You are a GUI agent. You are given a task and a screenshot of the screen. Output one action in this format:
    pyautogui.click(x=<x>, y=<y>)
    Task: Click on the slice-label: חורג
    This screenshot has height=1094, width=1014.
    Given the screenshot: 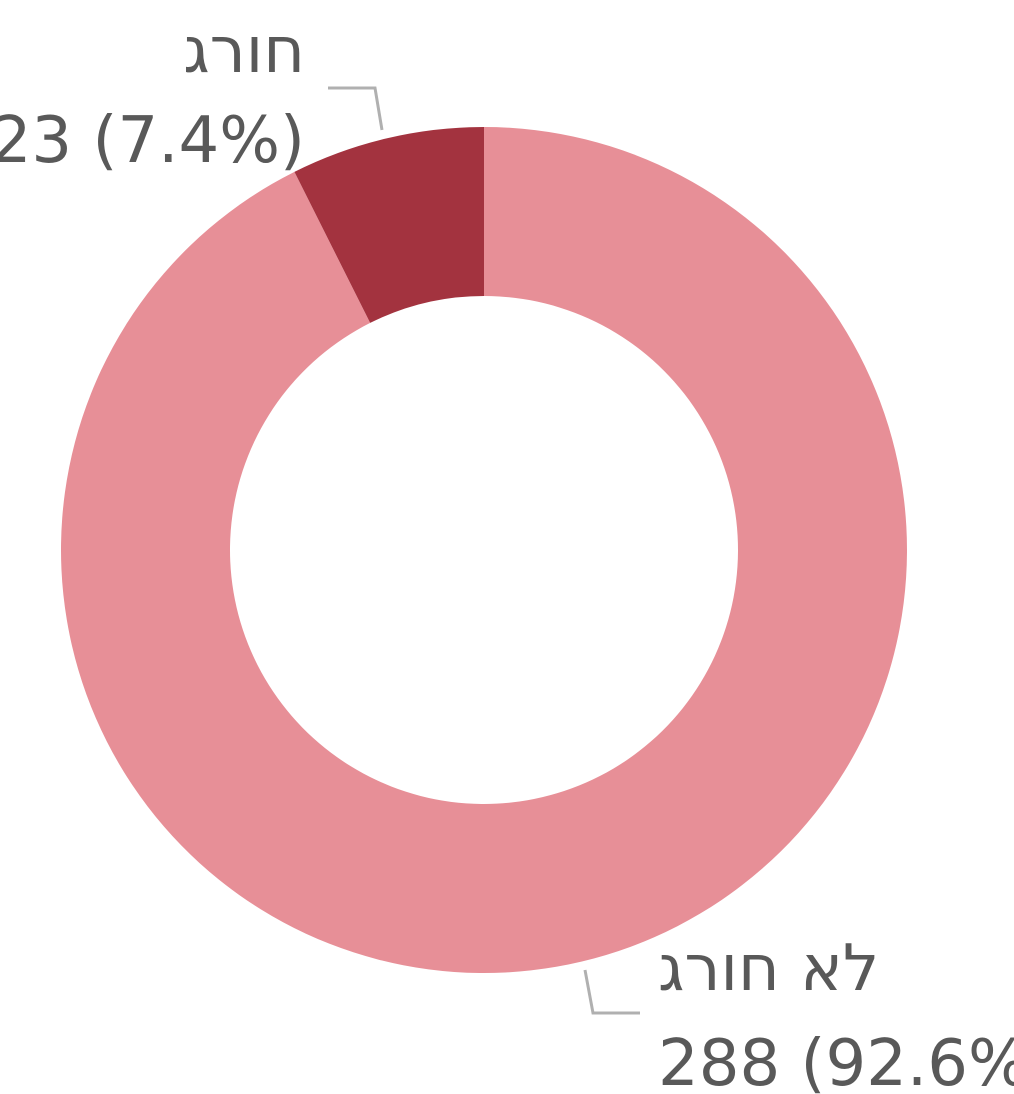 What is the action you would take?
    pyautogui.click(x=244, y=51)
    